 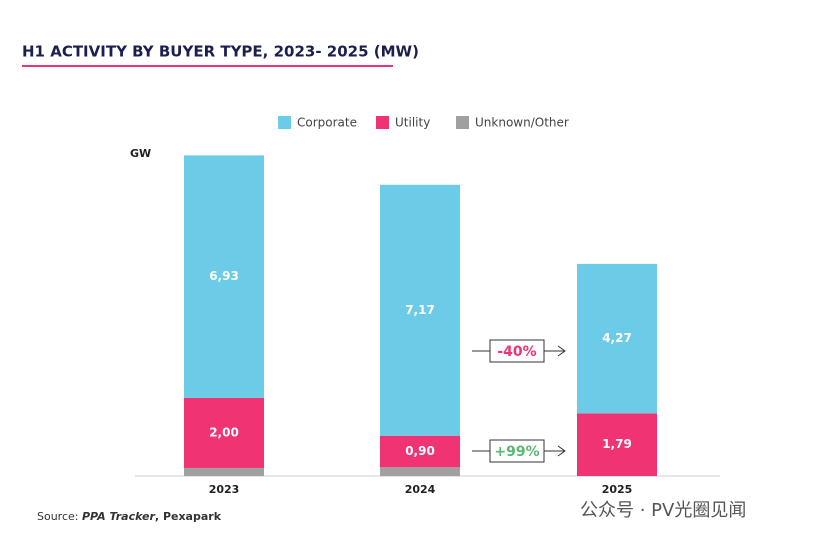 I want to click on legend-label: Utility, so click(x=412, y=123).